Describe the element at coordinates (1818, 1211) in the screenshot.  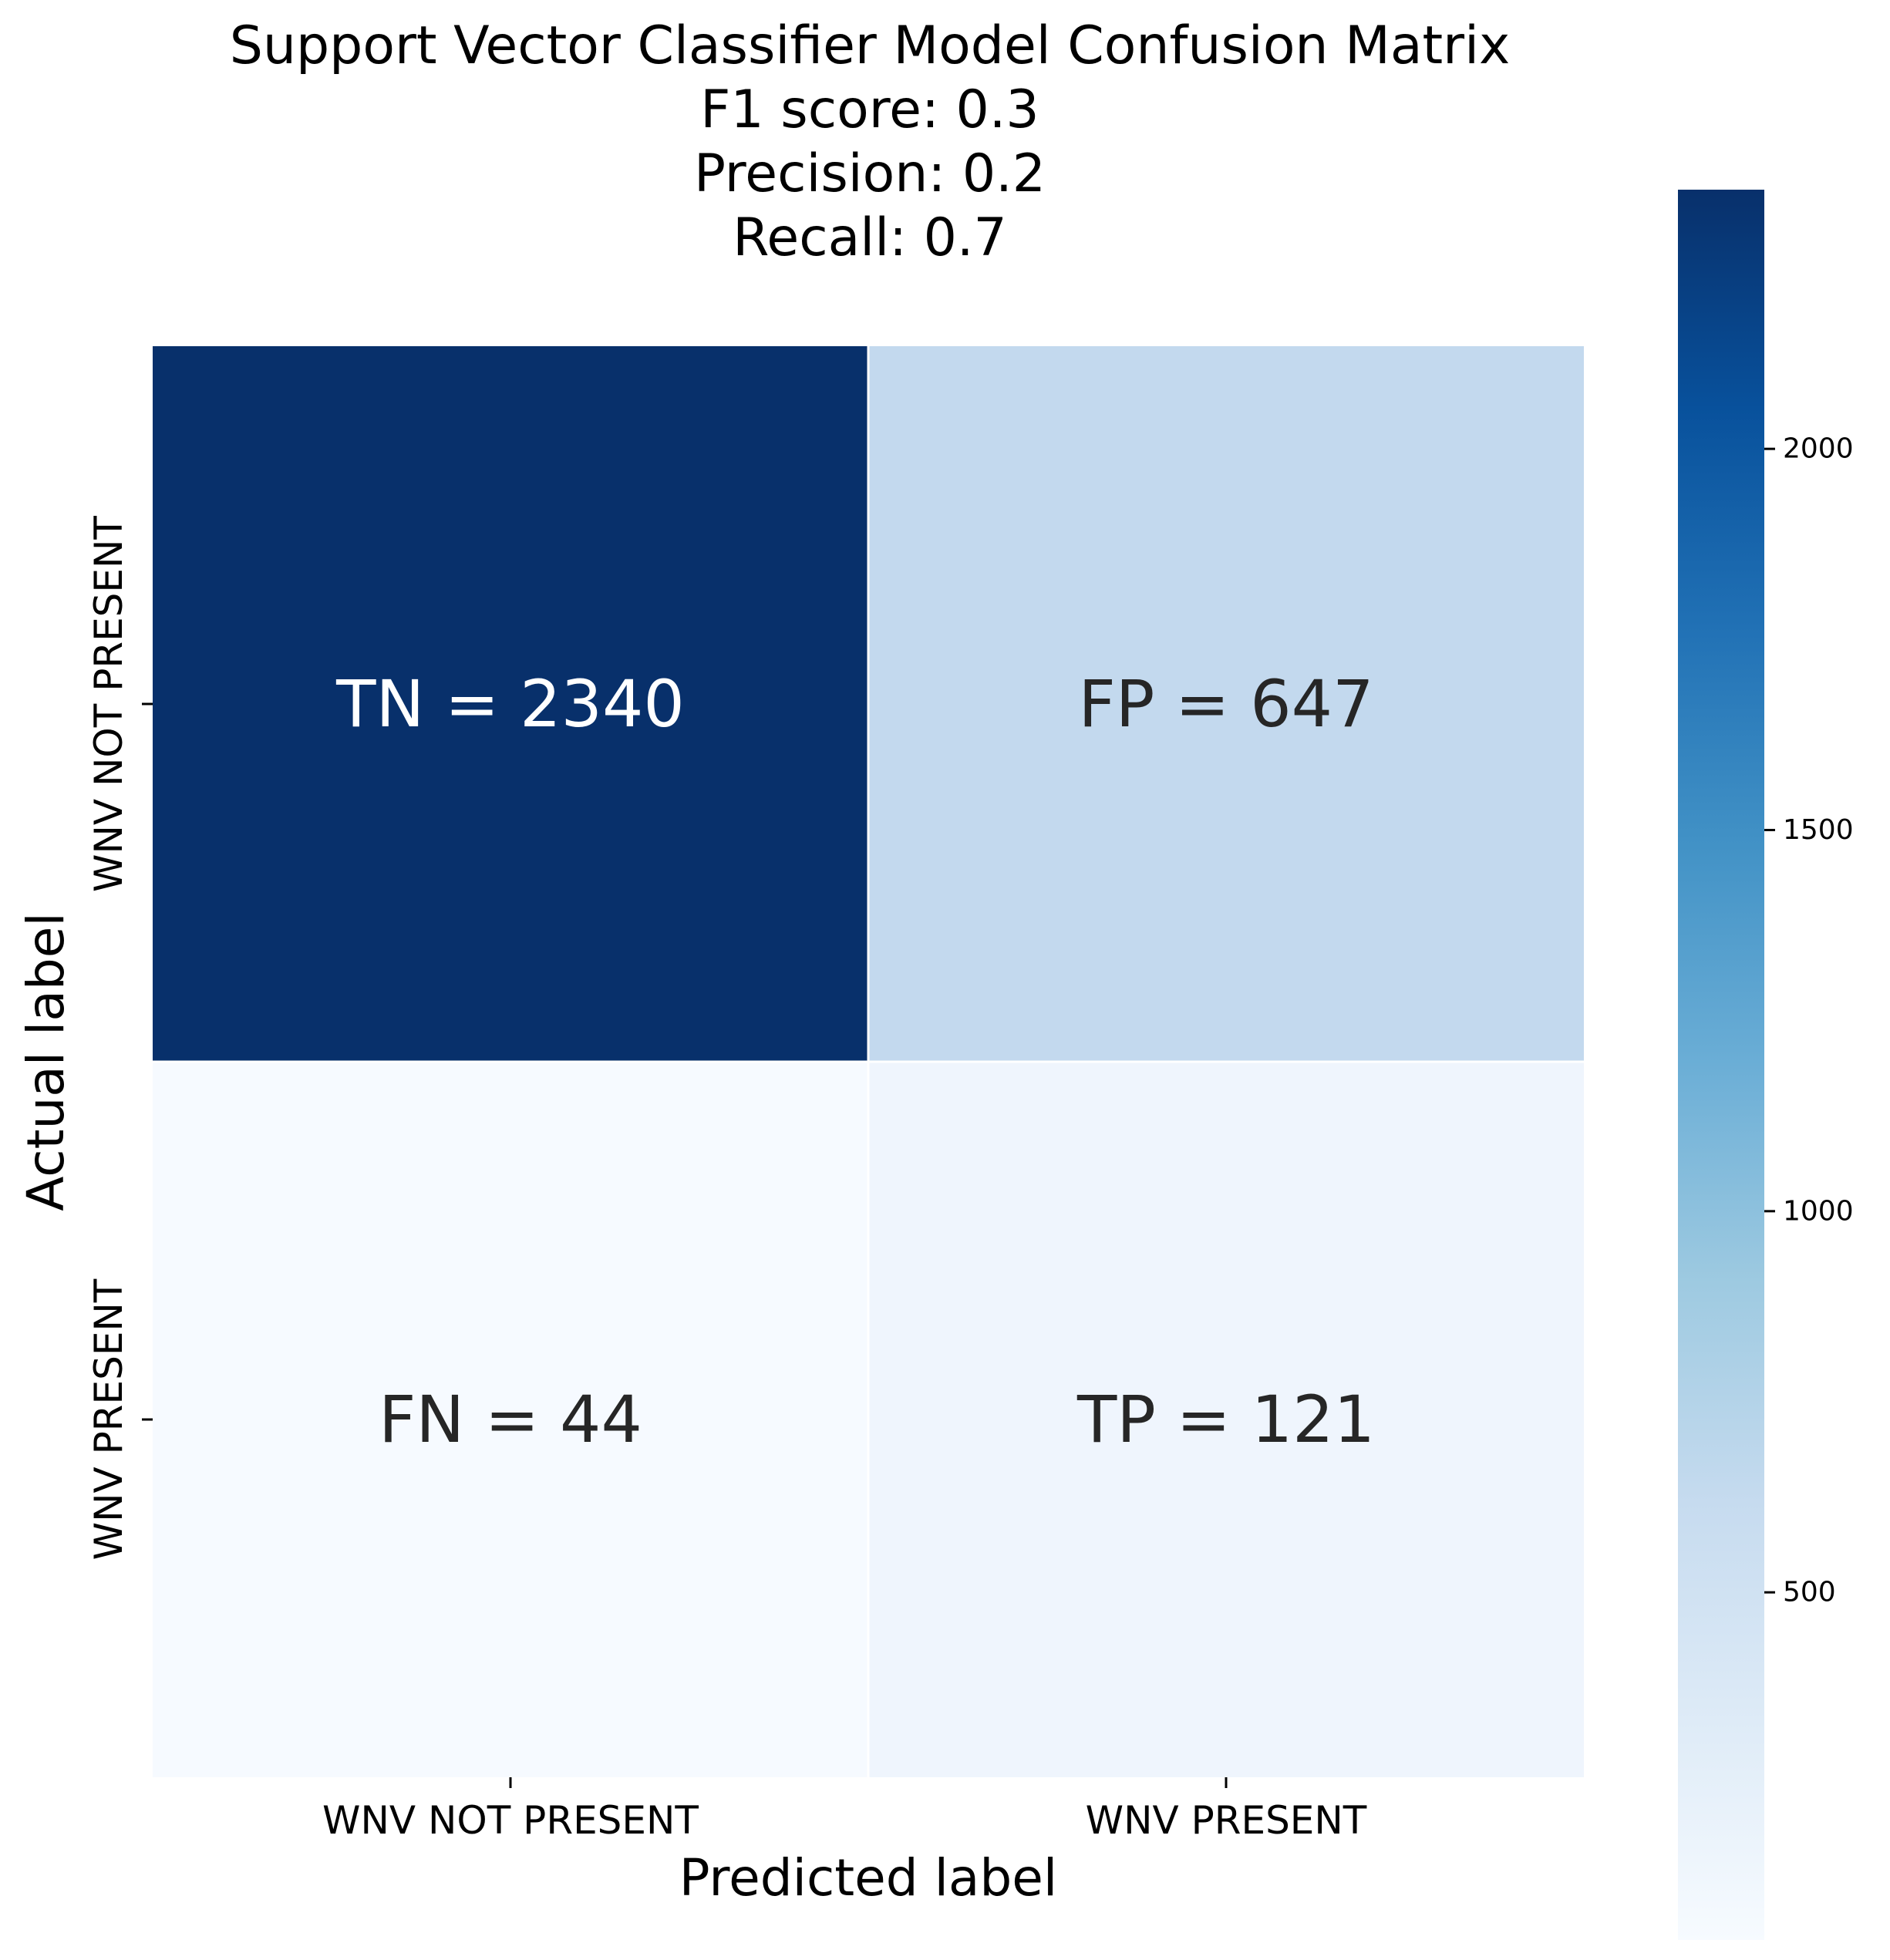
I see `colorbar-tick-label: 1000` at that location.